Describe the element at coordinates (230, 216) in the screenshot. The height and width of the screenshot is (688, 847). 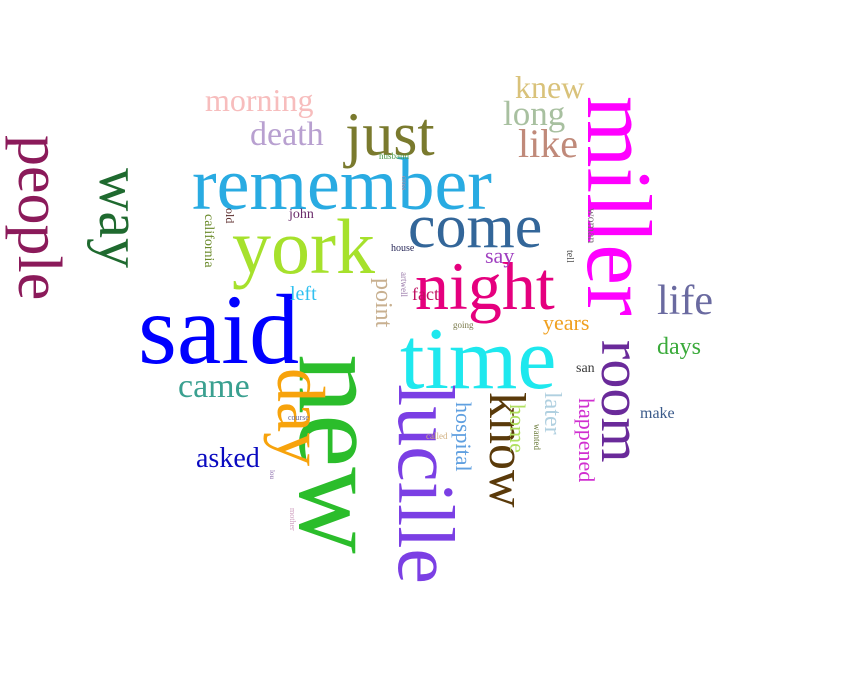
I see `word: old` at that location.